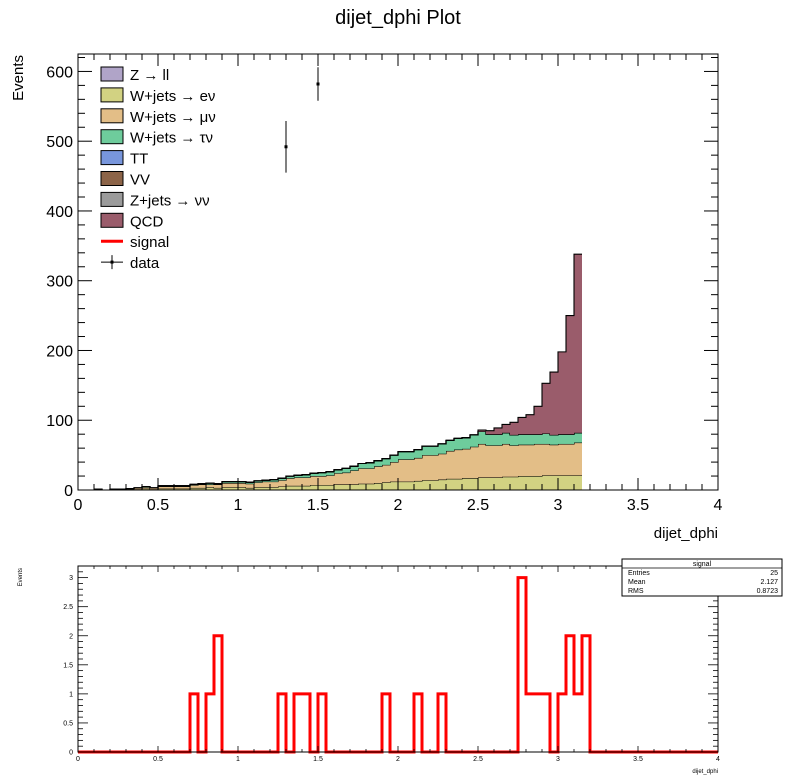 This screenshot has width=798, height=778. Describe the element at coordinates (238, 759) in the screenshot. I see `signal-x-tick-label: 1` at that location.